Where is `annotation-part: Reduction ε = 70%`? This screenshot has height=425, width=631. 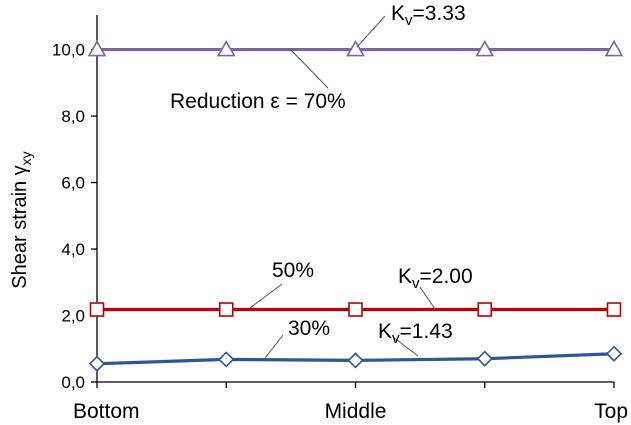
annotation-part: Reduction ε = 70% is located at coordinates (258, 101).